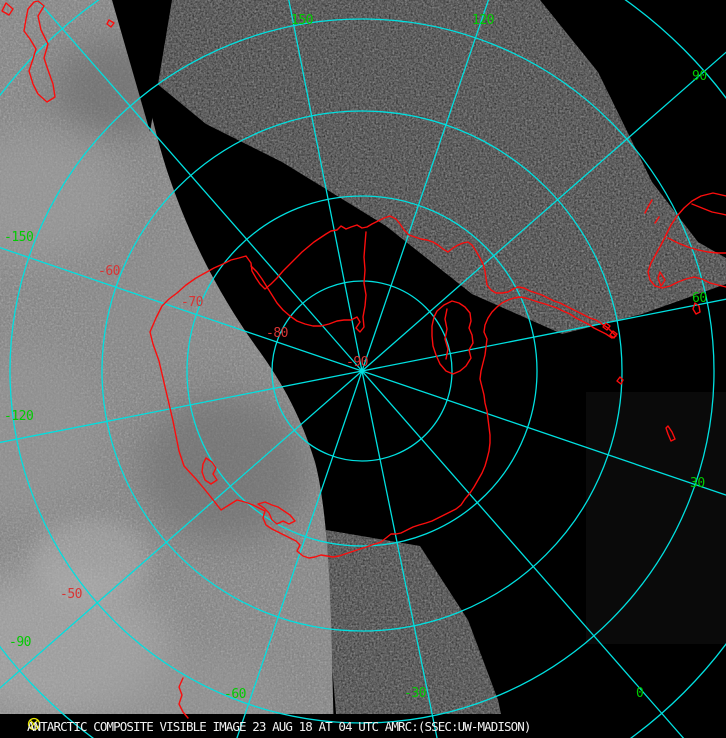 The height and width of the screenshot is (738, 726). Describe the element at coordinates (20, 642) in the screenshot. I see `lon-label-90w: -90` at that location.